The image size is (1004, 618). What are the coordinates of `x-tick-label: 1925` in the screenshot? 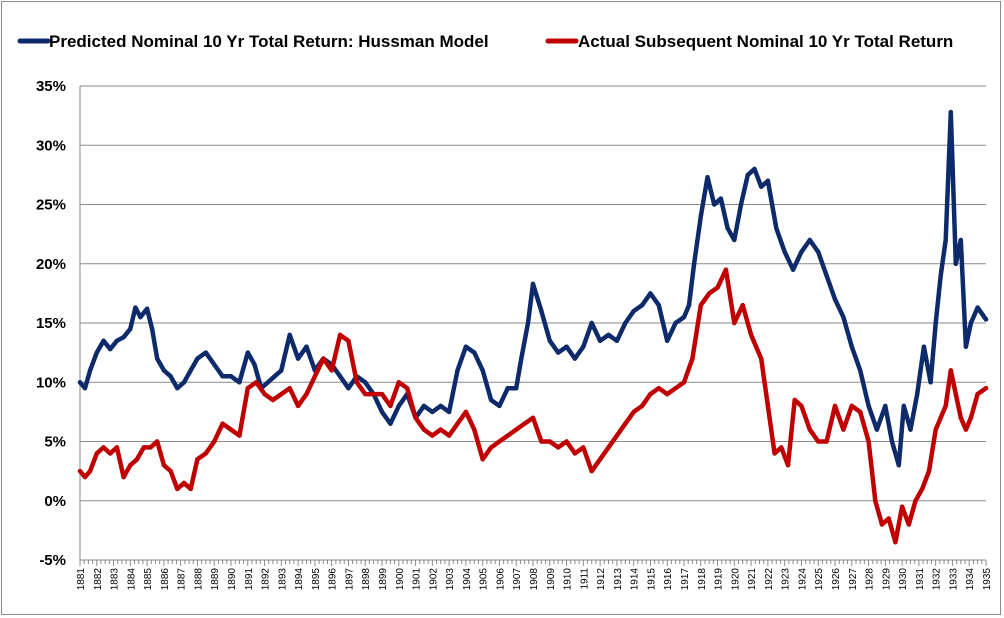 It's located at (819, 579).